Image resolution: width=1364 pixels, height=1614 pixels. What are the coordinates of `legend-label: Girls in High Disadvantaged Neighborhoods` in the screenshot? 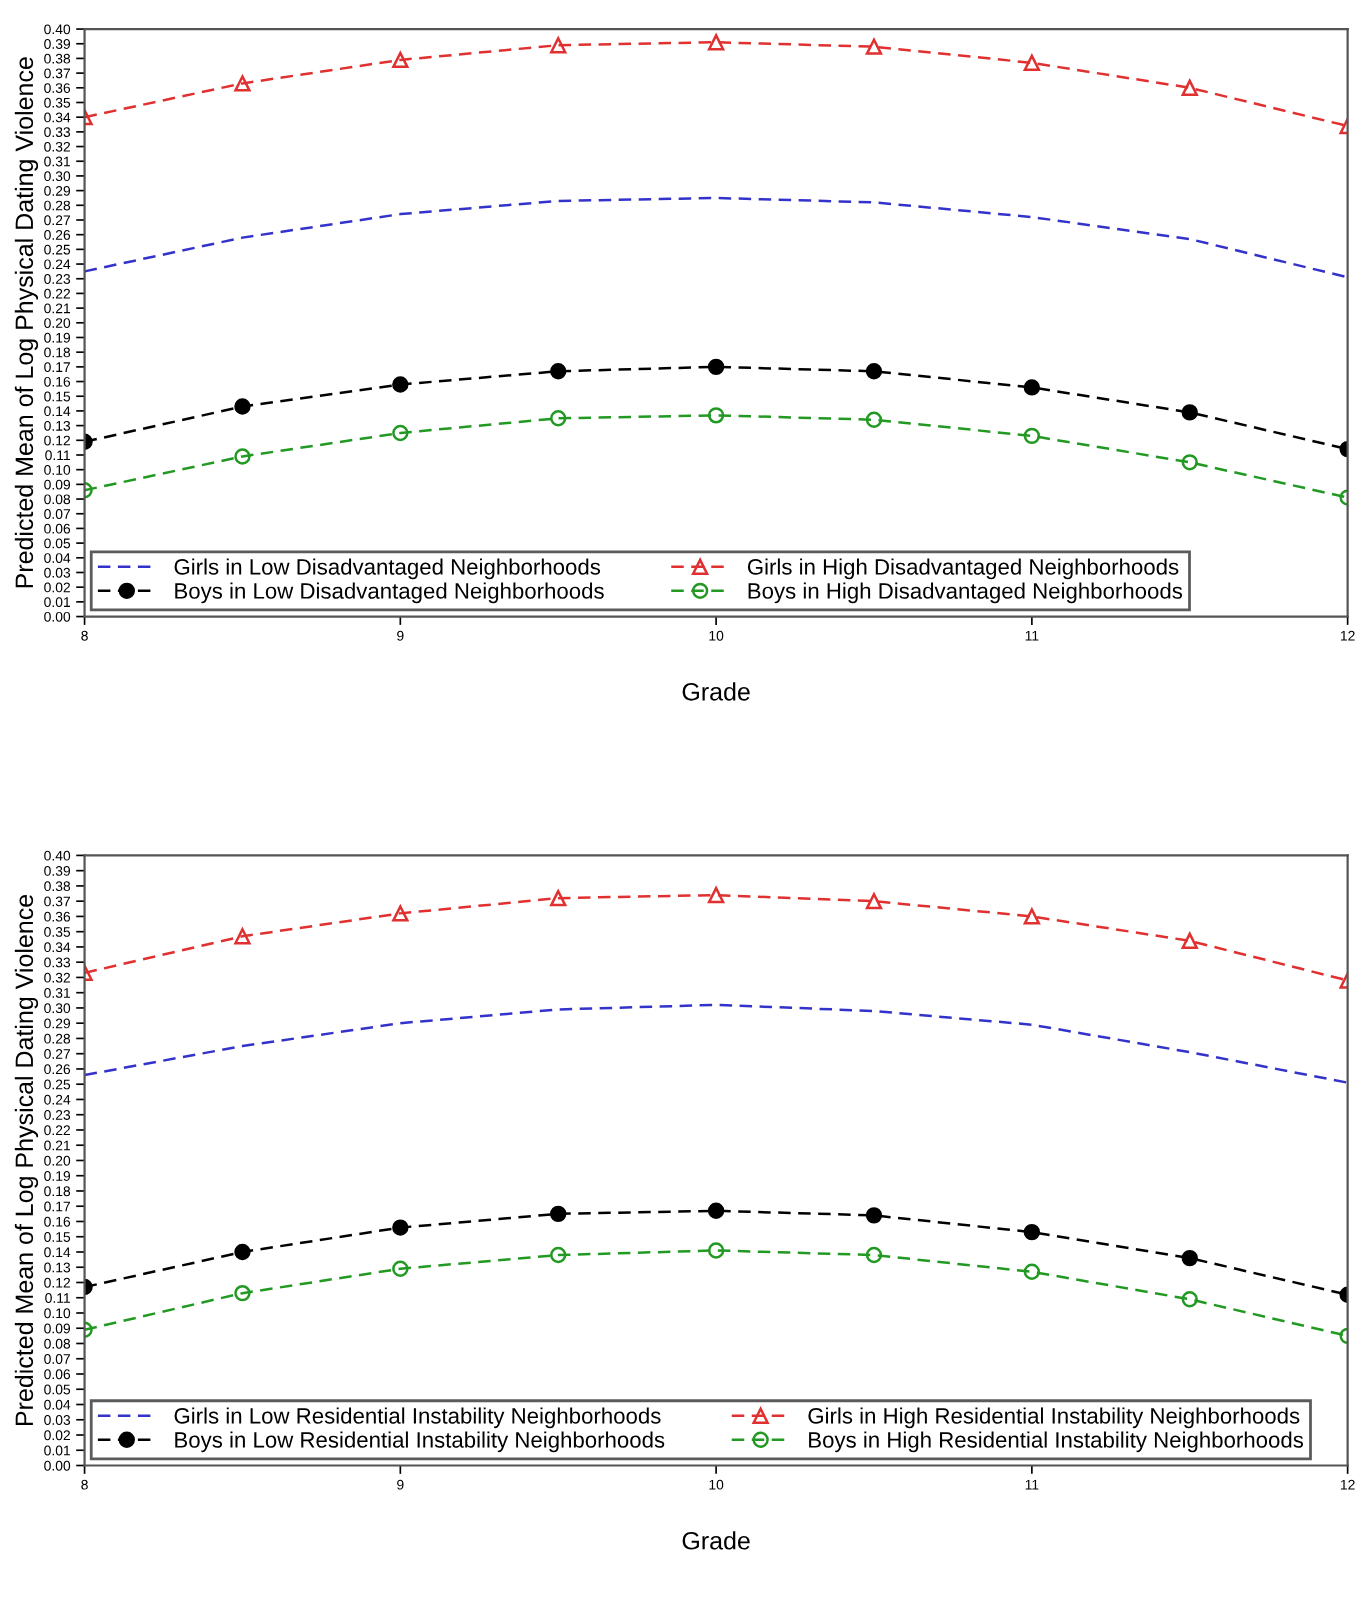 It's located at (963, 569).